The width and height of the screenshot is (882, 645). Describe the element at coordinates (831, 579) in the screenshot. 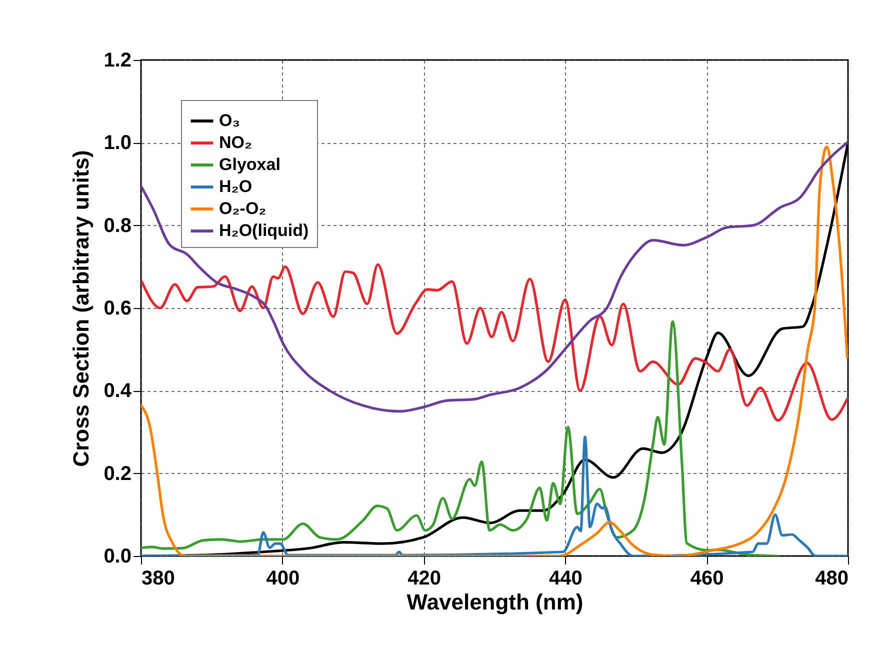

I see `x-tick-label: 480` at that location.